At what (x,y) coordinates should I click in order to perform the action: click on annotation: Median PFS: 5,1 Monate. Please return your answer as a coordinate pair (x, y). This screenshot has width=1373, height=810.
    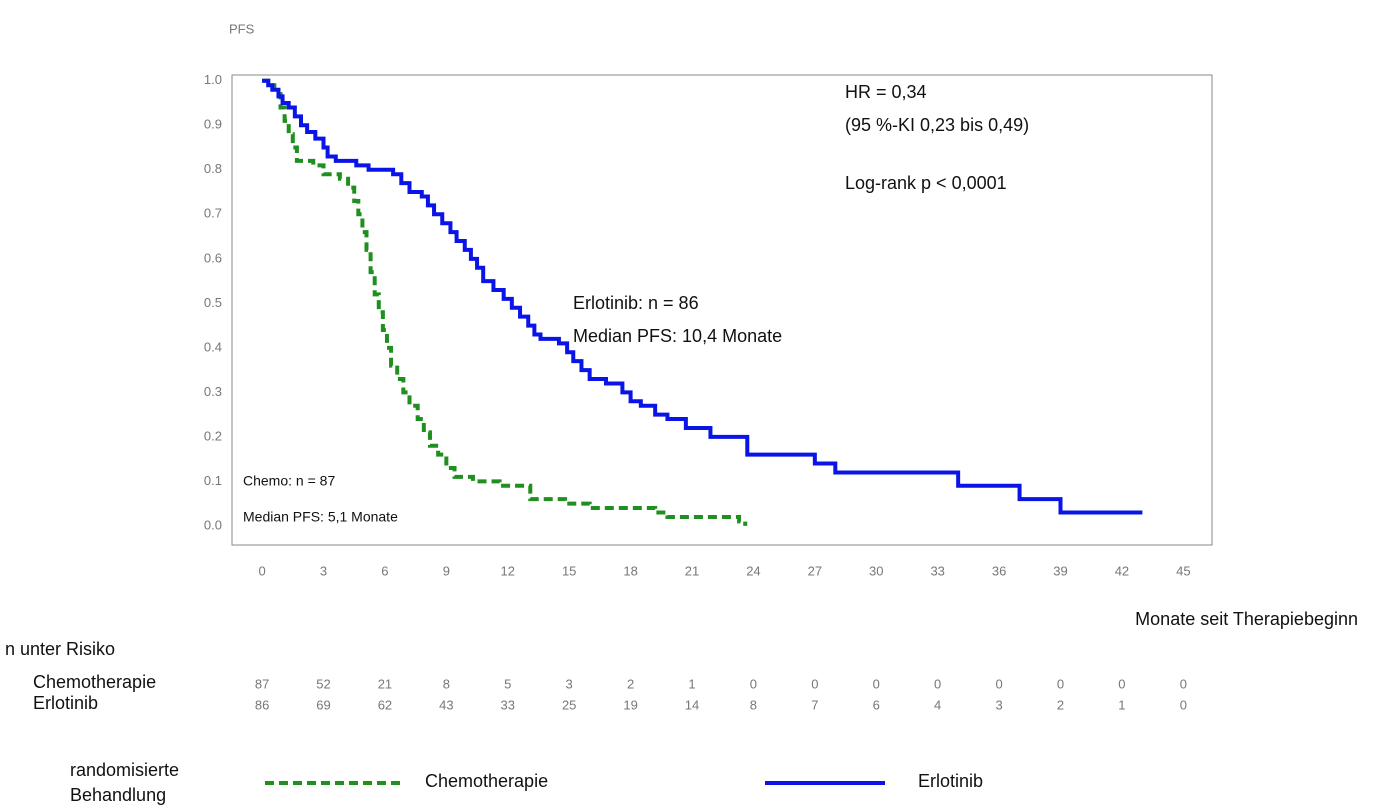
    Looking at the image, I should click on (320, 517).